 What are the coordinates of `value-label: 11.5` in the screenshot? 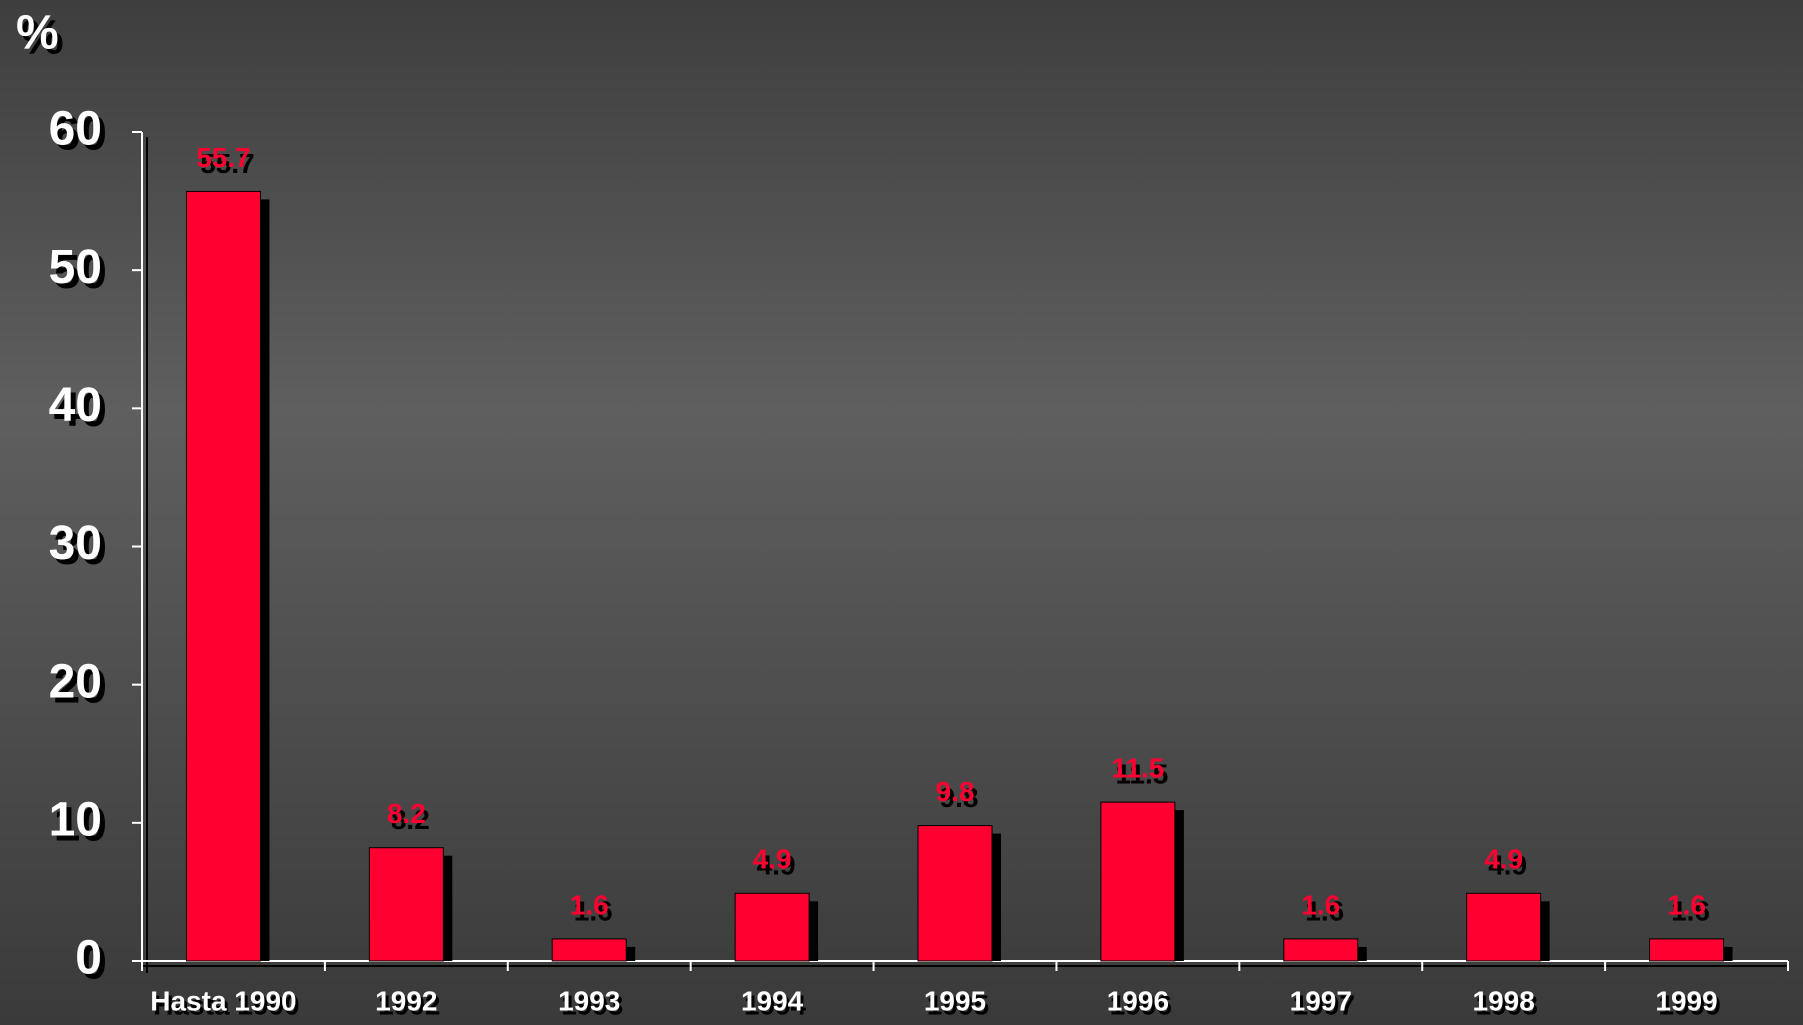 It's located at (1137, 767).